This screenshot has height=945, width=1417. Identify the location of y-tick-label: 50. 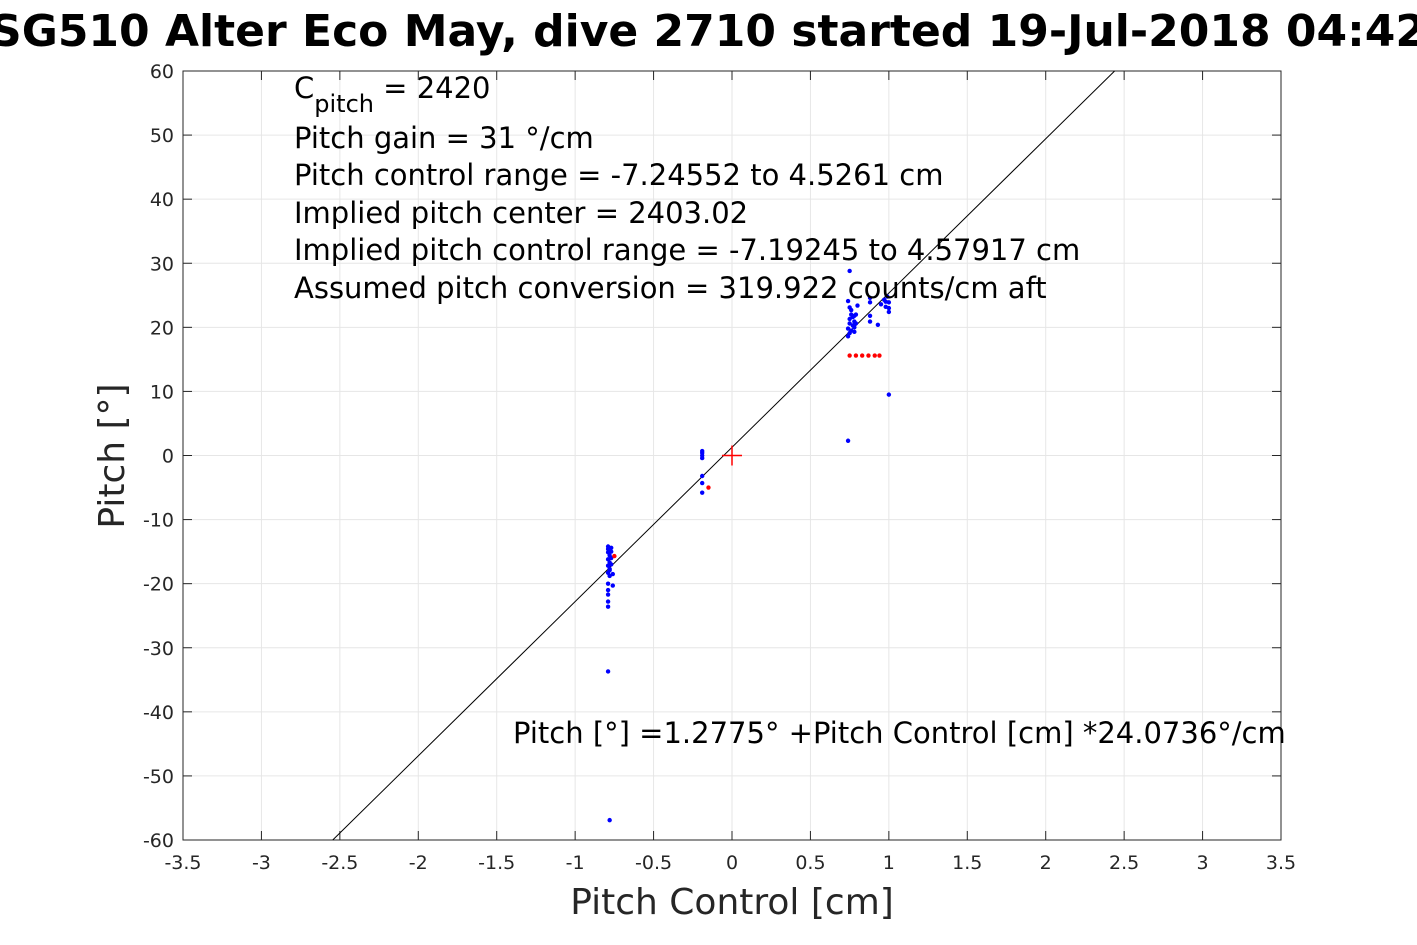
(162, 136).